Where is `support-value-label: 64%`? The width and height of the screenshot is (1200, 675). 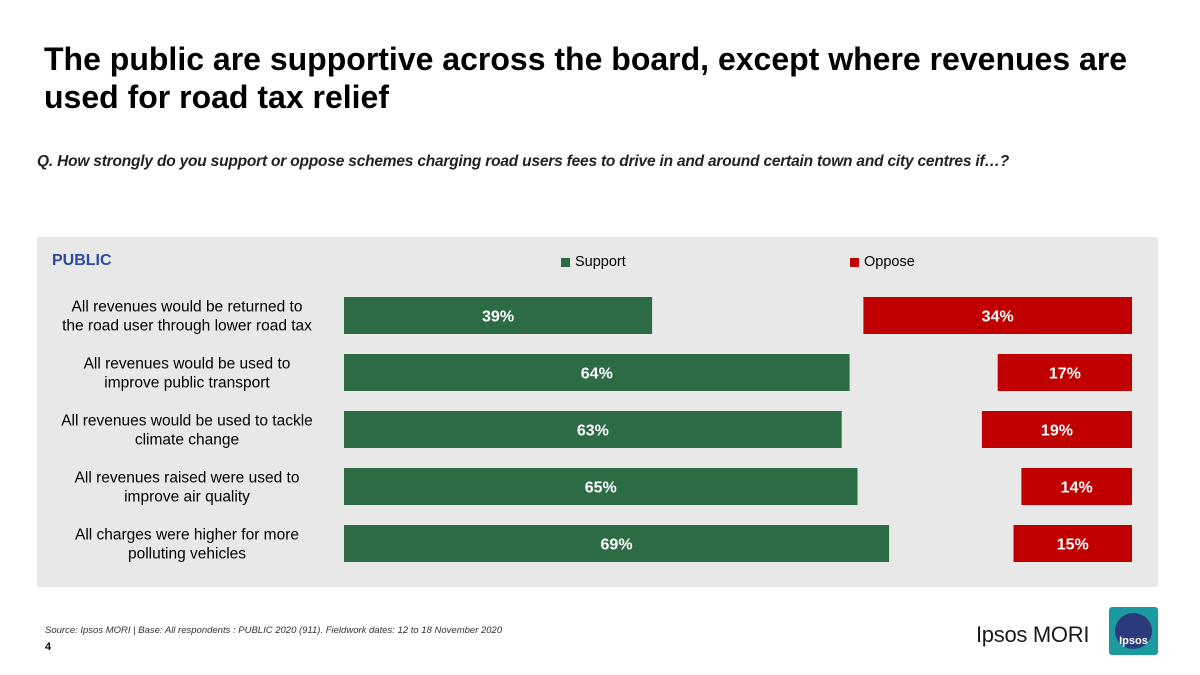
support-value-label: 64% is located at coordinates (597, 374).